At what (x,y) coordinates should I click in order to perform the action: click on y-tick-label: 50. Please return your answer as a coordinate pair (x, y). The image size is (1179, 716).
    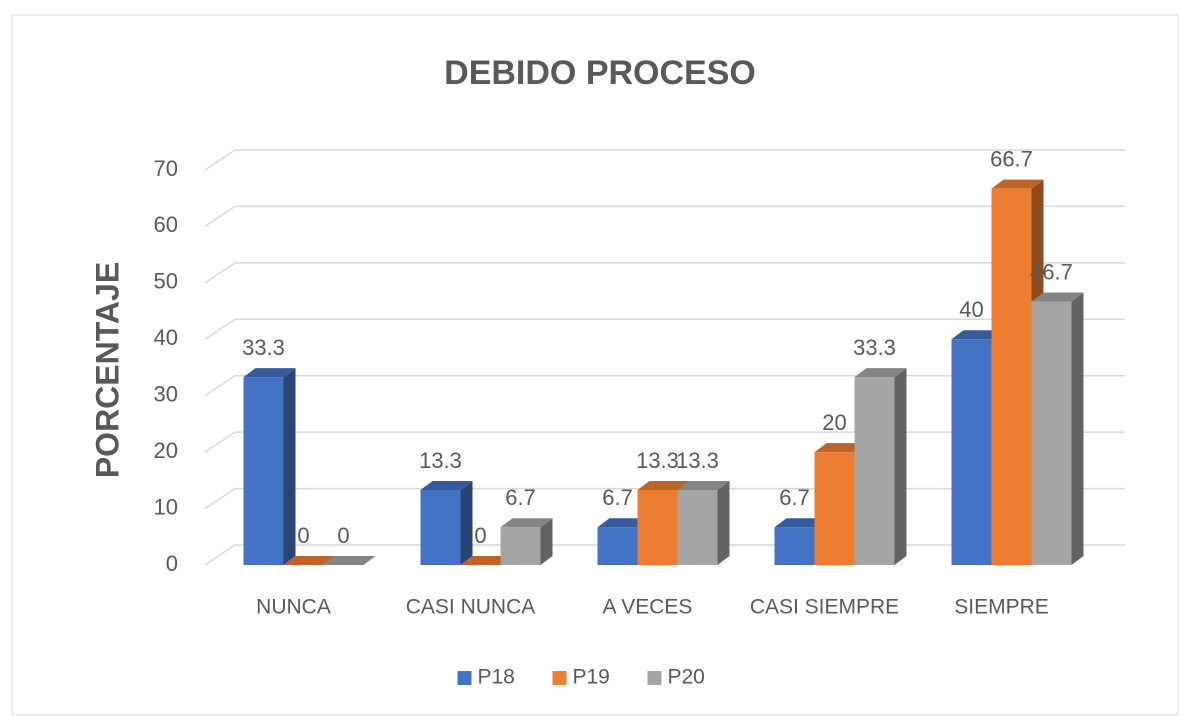
    Looking at the image, I should click on (166, 281).